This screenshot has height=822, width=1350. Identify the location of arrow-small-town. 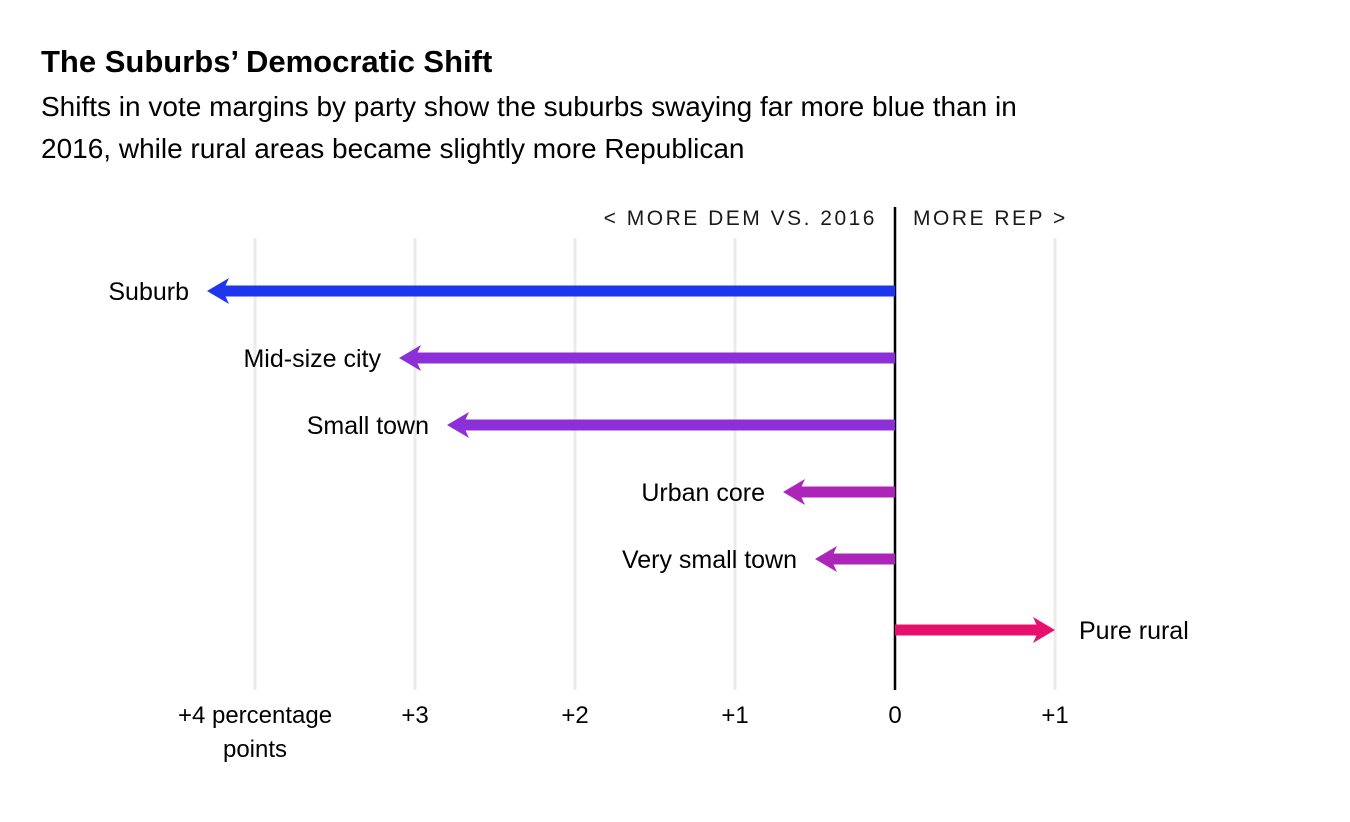
(671, 425).